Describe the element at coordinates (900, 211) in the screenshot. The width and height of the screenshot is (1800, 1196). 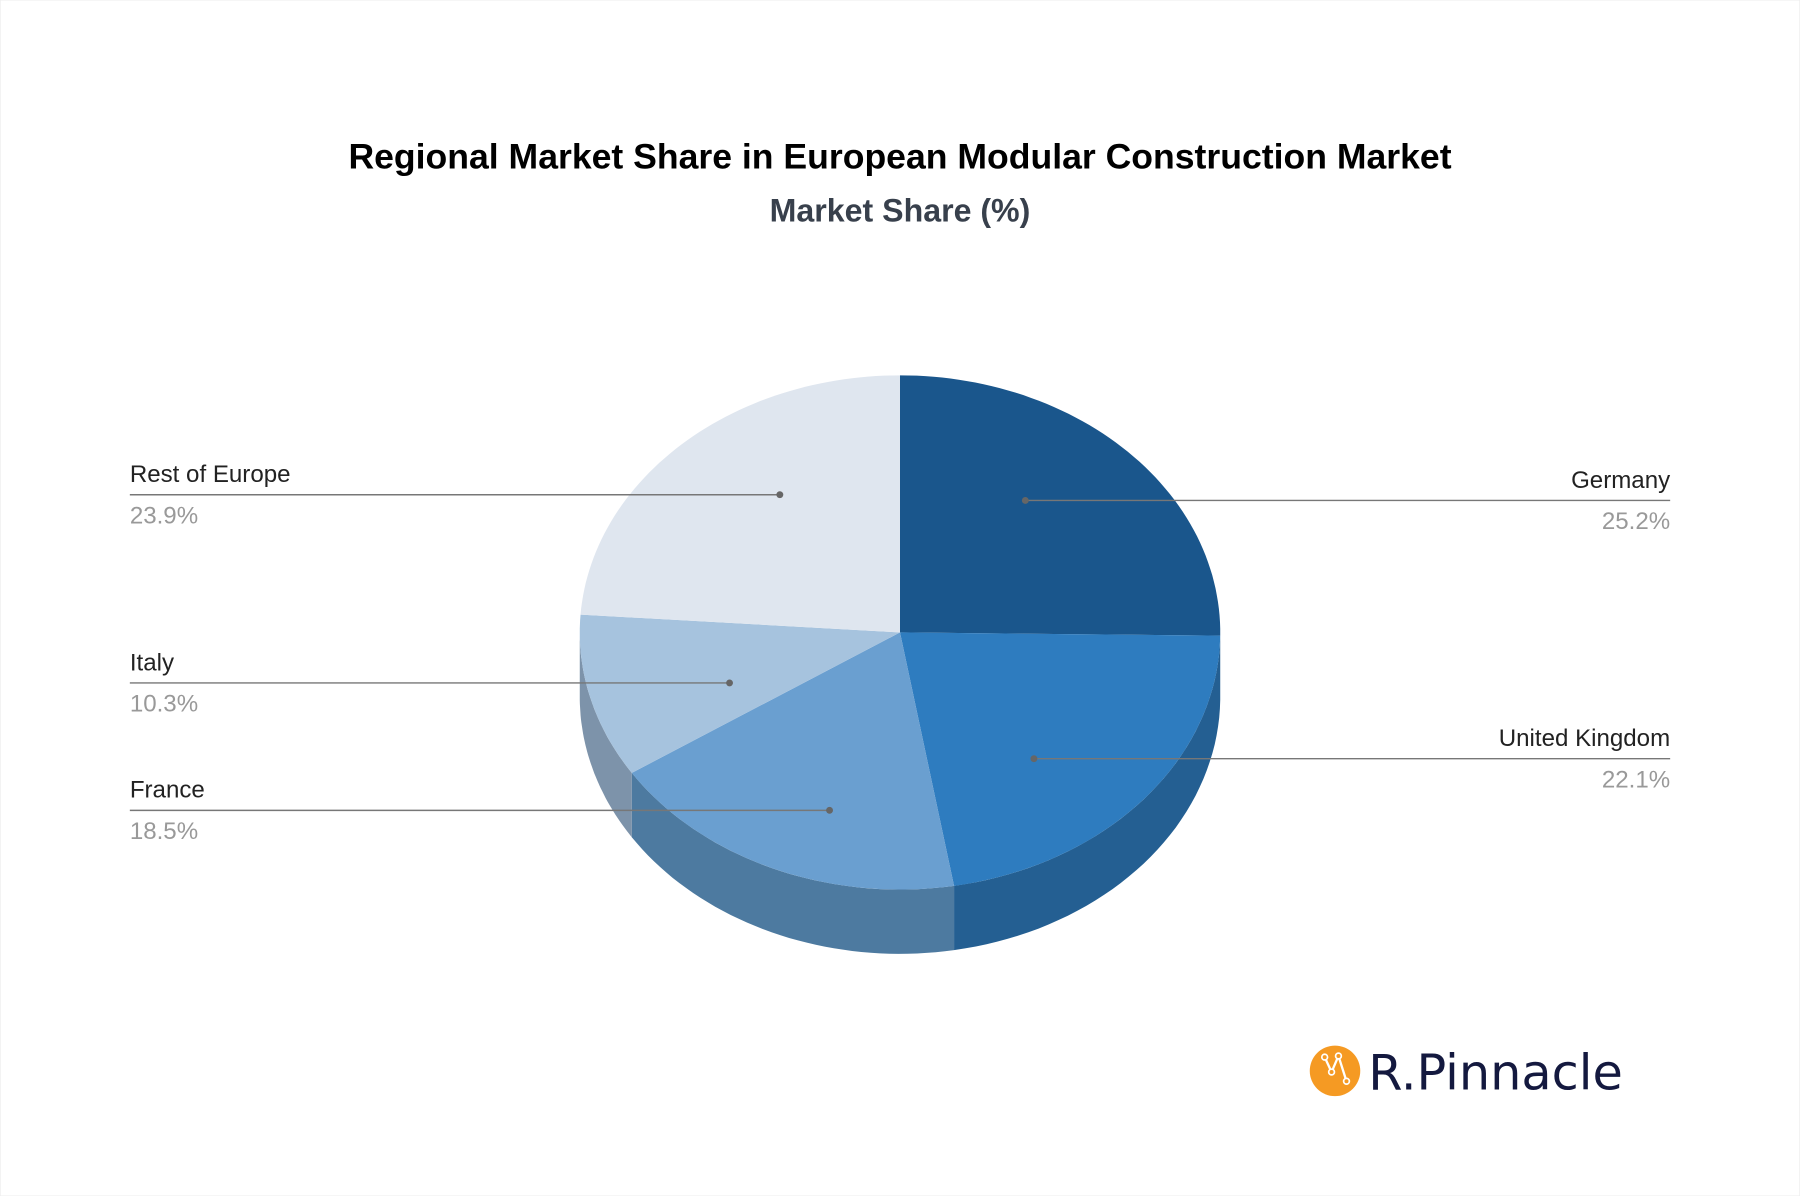
I see `chart-subtitle: Market Share (%)` at that location.